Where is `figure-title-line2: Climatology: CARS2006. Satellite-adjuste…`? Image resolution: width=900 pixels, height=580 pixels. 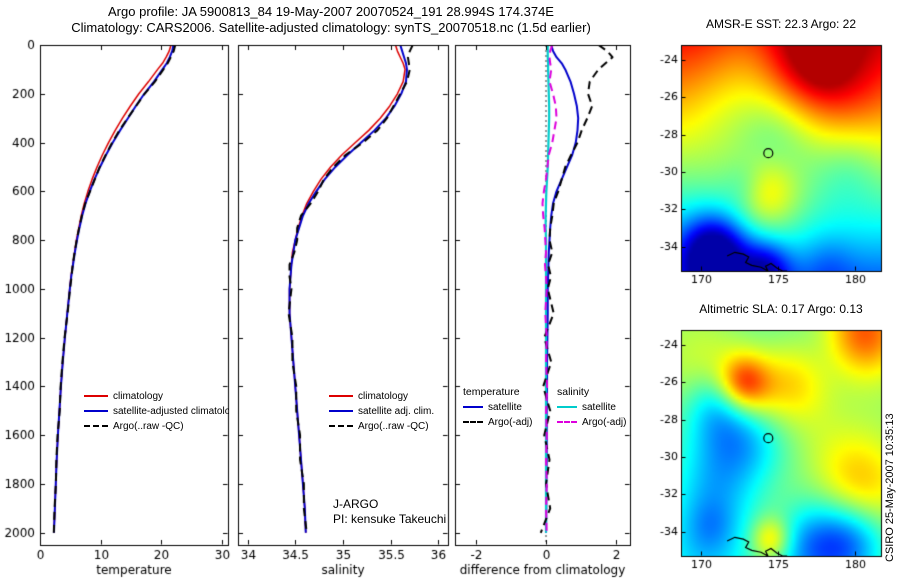 figure-title-line2: Climatology: CARS2006. Satellite-adjuste… is located at coordinates (331, 27).